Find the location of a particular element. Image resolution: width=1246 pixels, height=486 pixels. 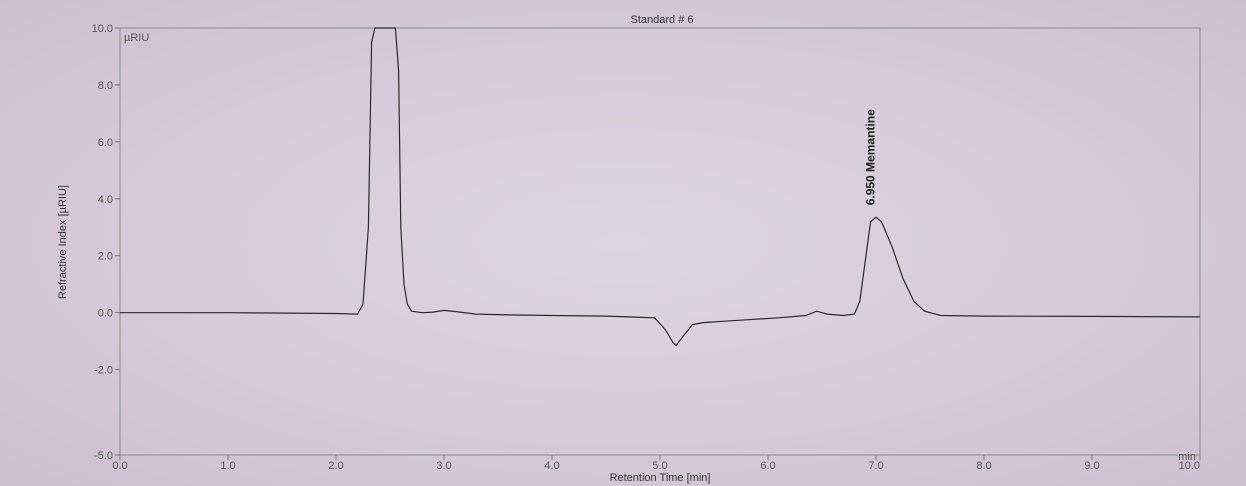

y-unit-label: µRIU is located at coordinates (136, 38).